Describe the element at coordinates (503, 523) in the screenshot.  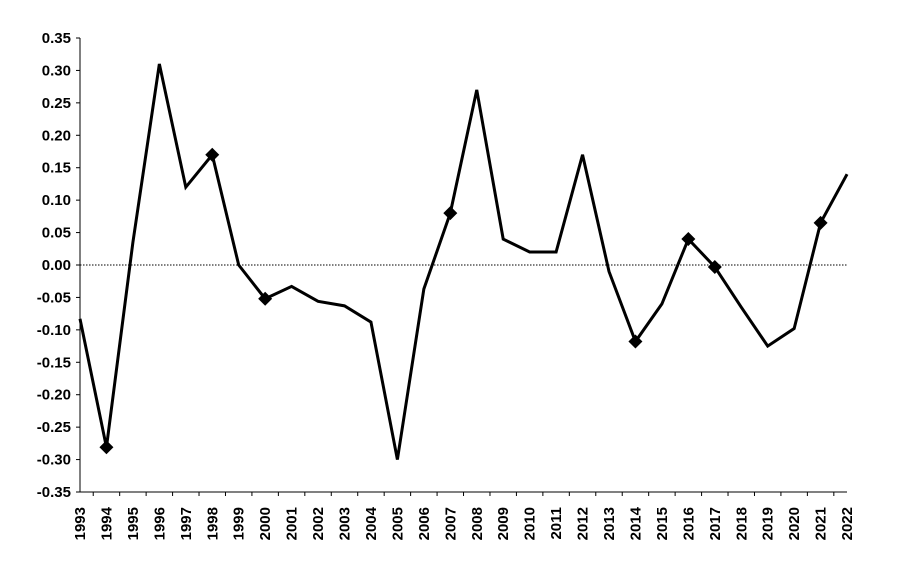
I see `x-tick-label: 2009` at that location.